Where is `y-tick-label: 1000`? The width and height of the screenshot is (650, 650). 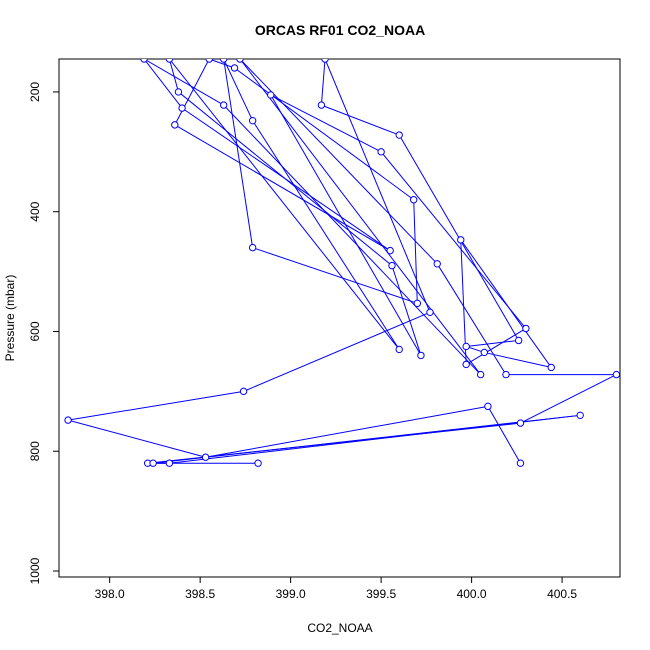
y-tick-label: 1000 is located at coordinates (35, 570).